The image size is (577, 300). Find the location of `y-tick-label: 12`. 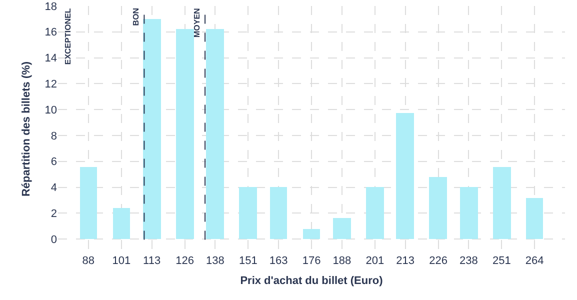

y-tick-label: 12 is located at coordinates (50, 84).